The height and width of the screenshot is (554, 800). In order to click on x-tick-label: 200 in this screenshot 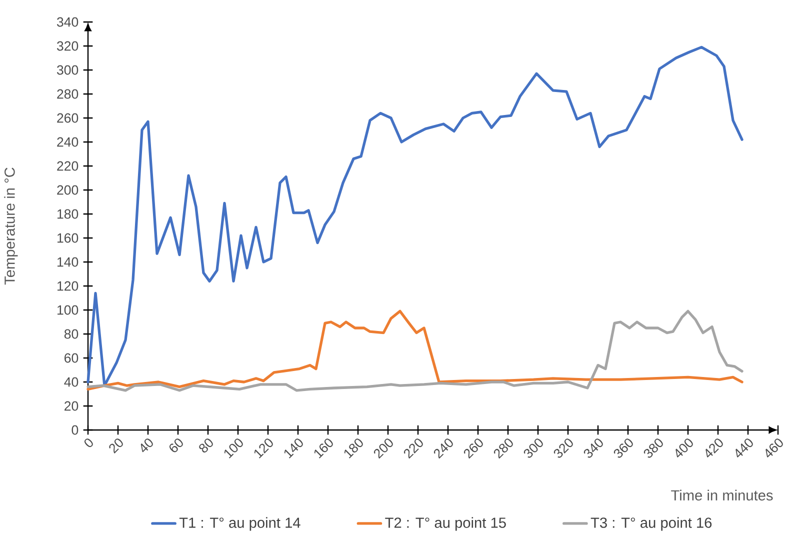, I will do `click(383, 448)`.